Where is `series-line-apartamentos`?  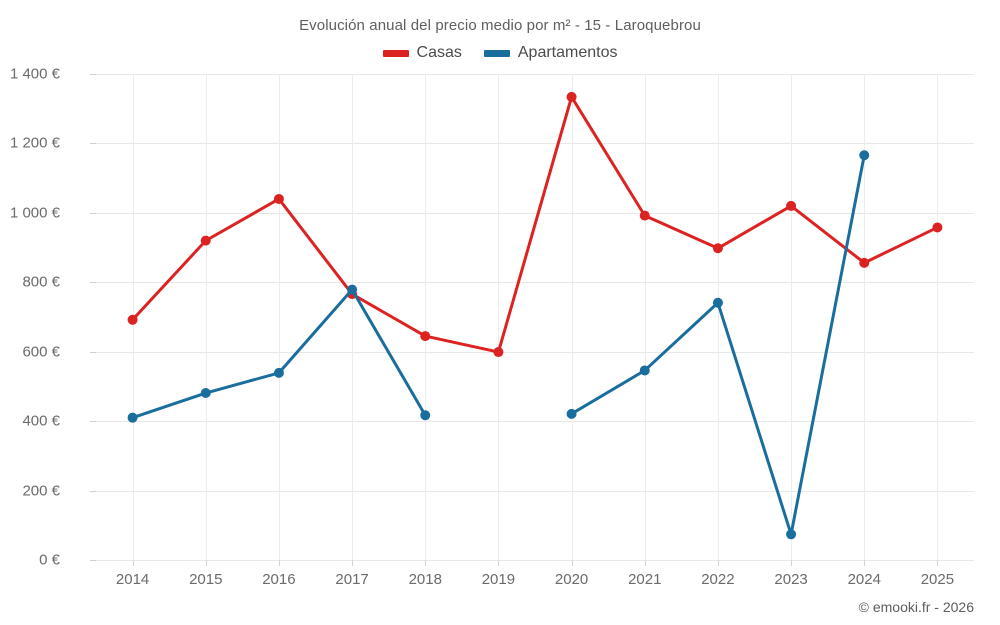 series-line-apartamentos is located at coordinates (279, 354).